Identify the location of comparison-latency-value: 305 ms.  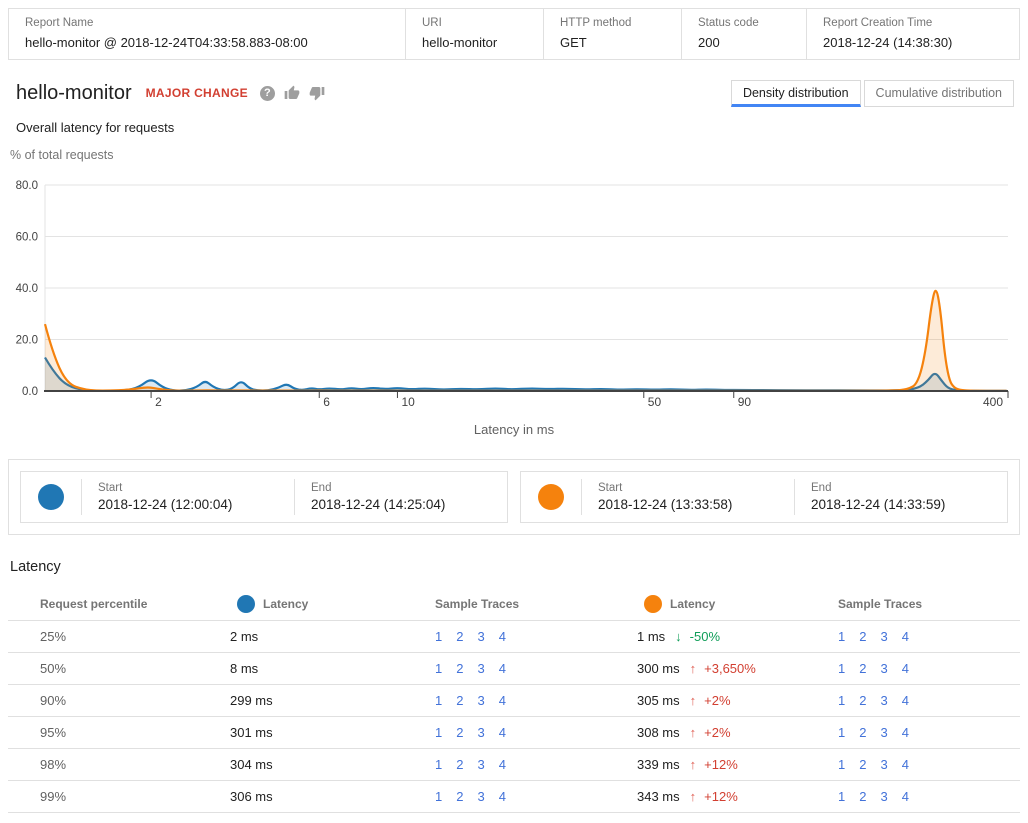
(658, 700).